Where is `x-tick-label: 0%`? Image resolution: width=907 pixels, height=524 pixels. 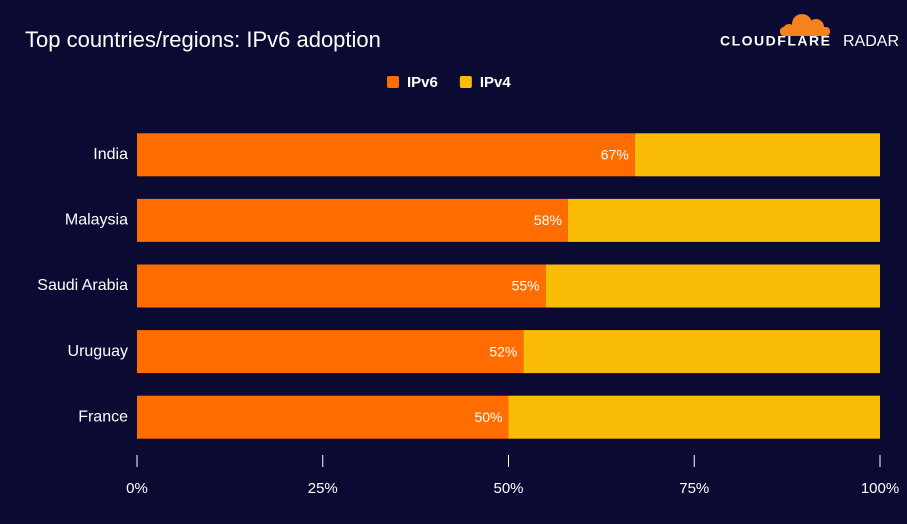
x-tick-label: 0% is located at coordinates (137, 488).